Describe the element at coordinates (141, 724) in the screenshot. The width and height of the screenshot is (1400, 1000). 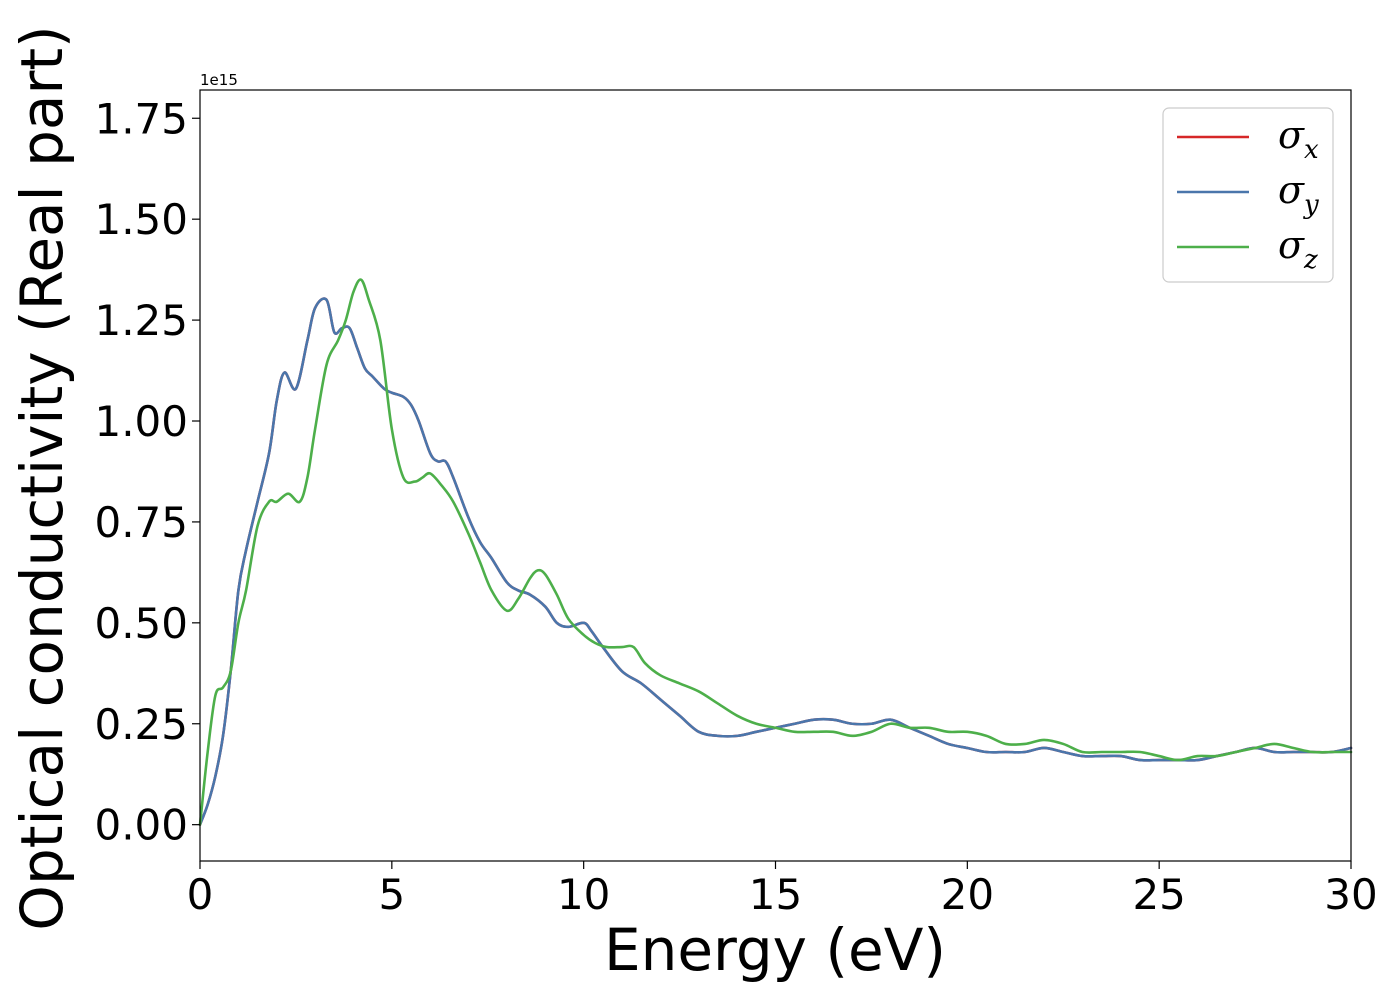
I see `y-tick-label: 0.25` at that location.